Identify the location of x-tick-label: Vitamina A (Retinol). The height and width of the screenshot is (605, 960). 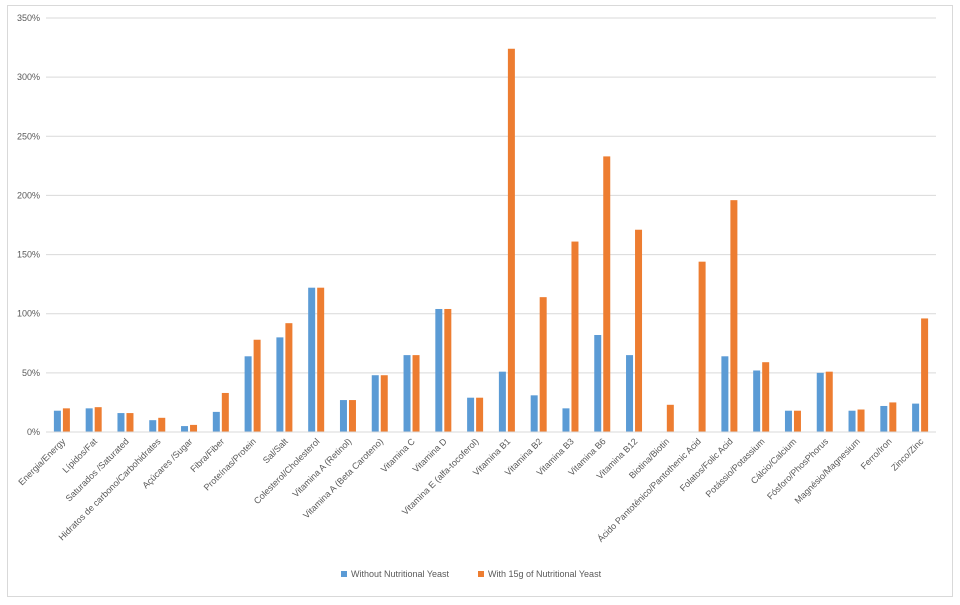
(322, 467).